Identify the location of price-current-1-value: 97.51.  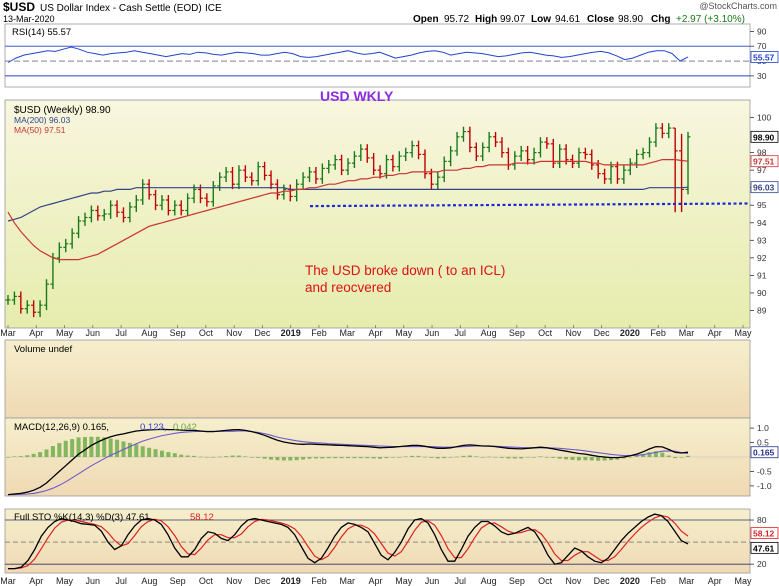
(764, 162).